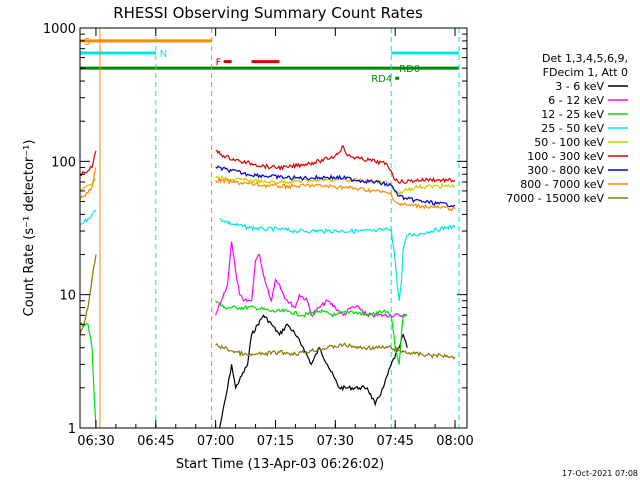  What do you see at coordinates (585, 72) in the screenshot?
I see `legend-header-1: FDecim 1, Att 0` at bounding box center [585, 72].